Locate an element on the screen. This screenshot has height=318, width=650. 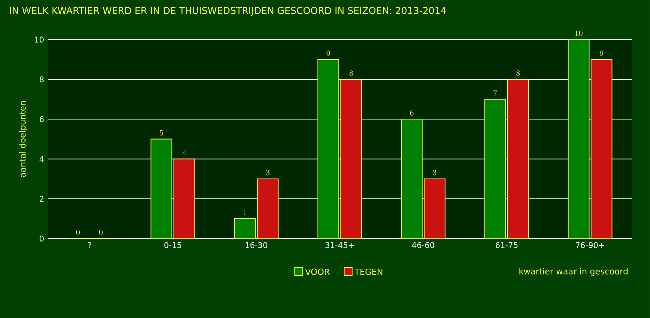
x-axis-title: kwartier waar in gescoord is located at coordinates (574, 272).